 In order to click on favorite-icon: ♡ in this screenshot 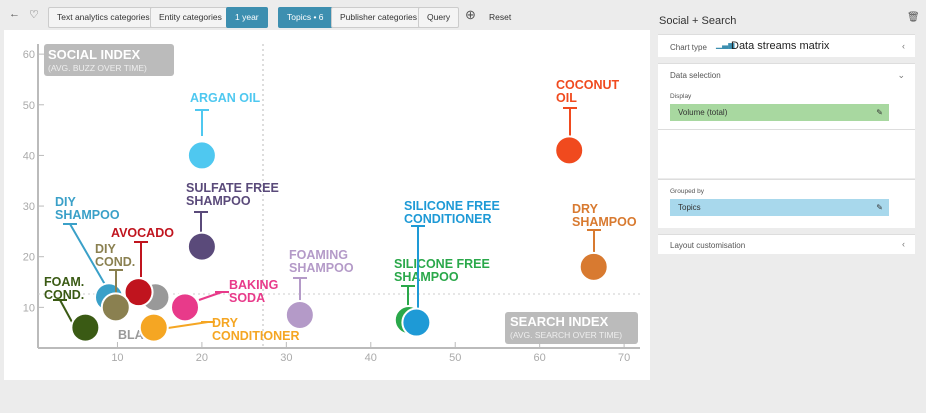, I will do `click(34, 15)`.